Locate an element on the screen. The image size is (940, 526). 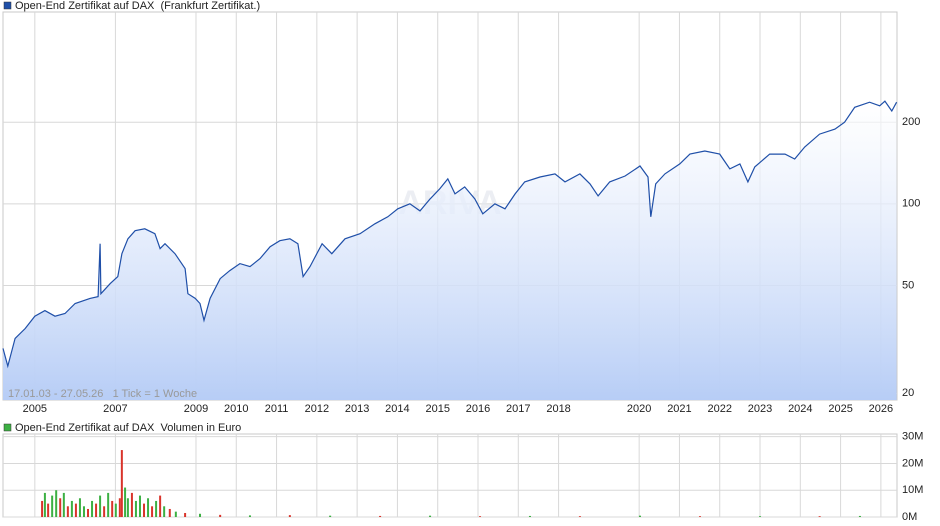
range-annotation: 17.01.03 - 27.05.26 1 Tick = 1 Woche is located at coordinates (102, 394).